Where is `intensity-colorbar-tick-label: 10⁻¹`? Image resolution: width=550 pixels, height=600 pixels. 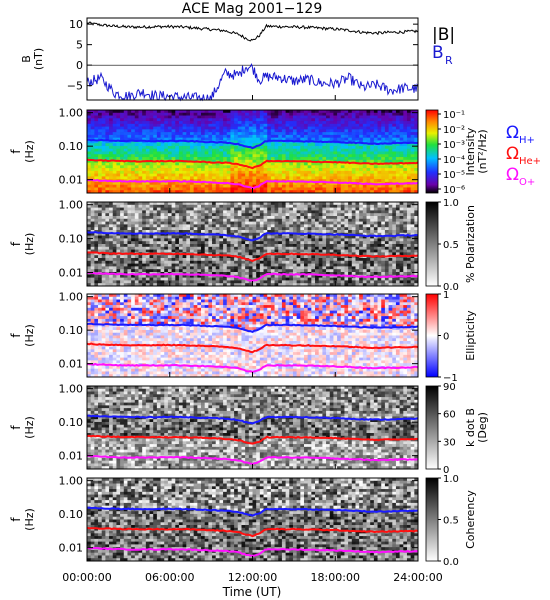 intensity-colorbar-tick-label: 10⁻¹ is located at coordinates (454, 115).